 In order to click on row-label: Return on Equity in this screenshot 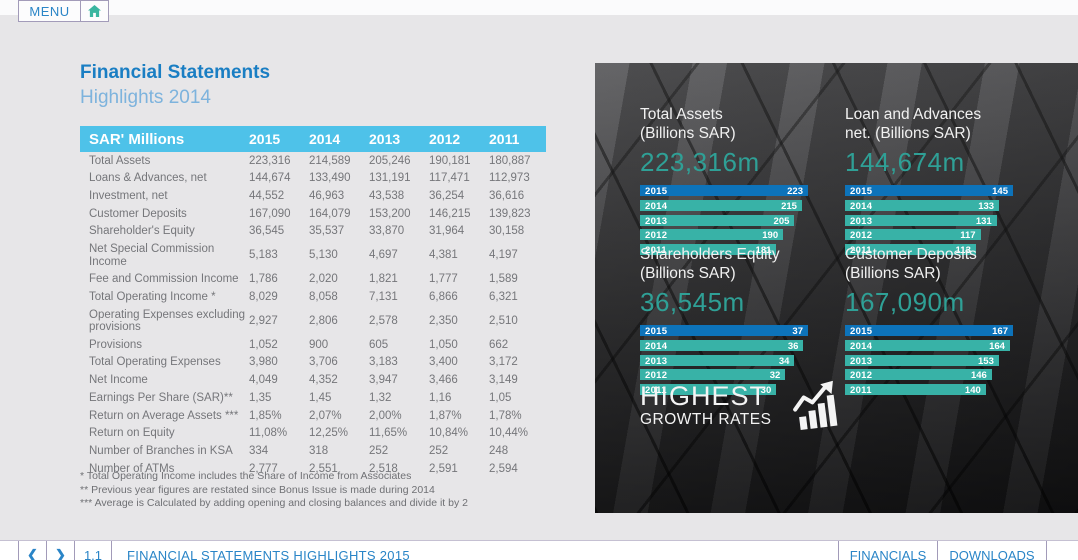, I will do `click(132, 433)`.